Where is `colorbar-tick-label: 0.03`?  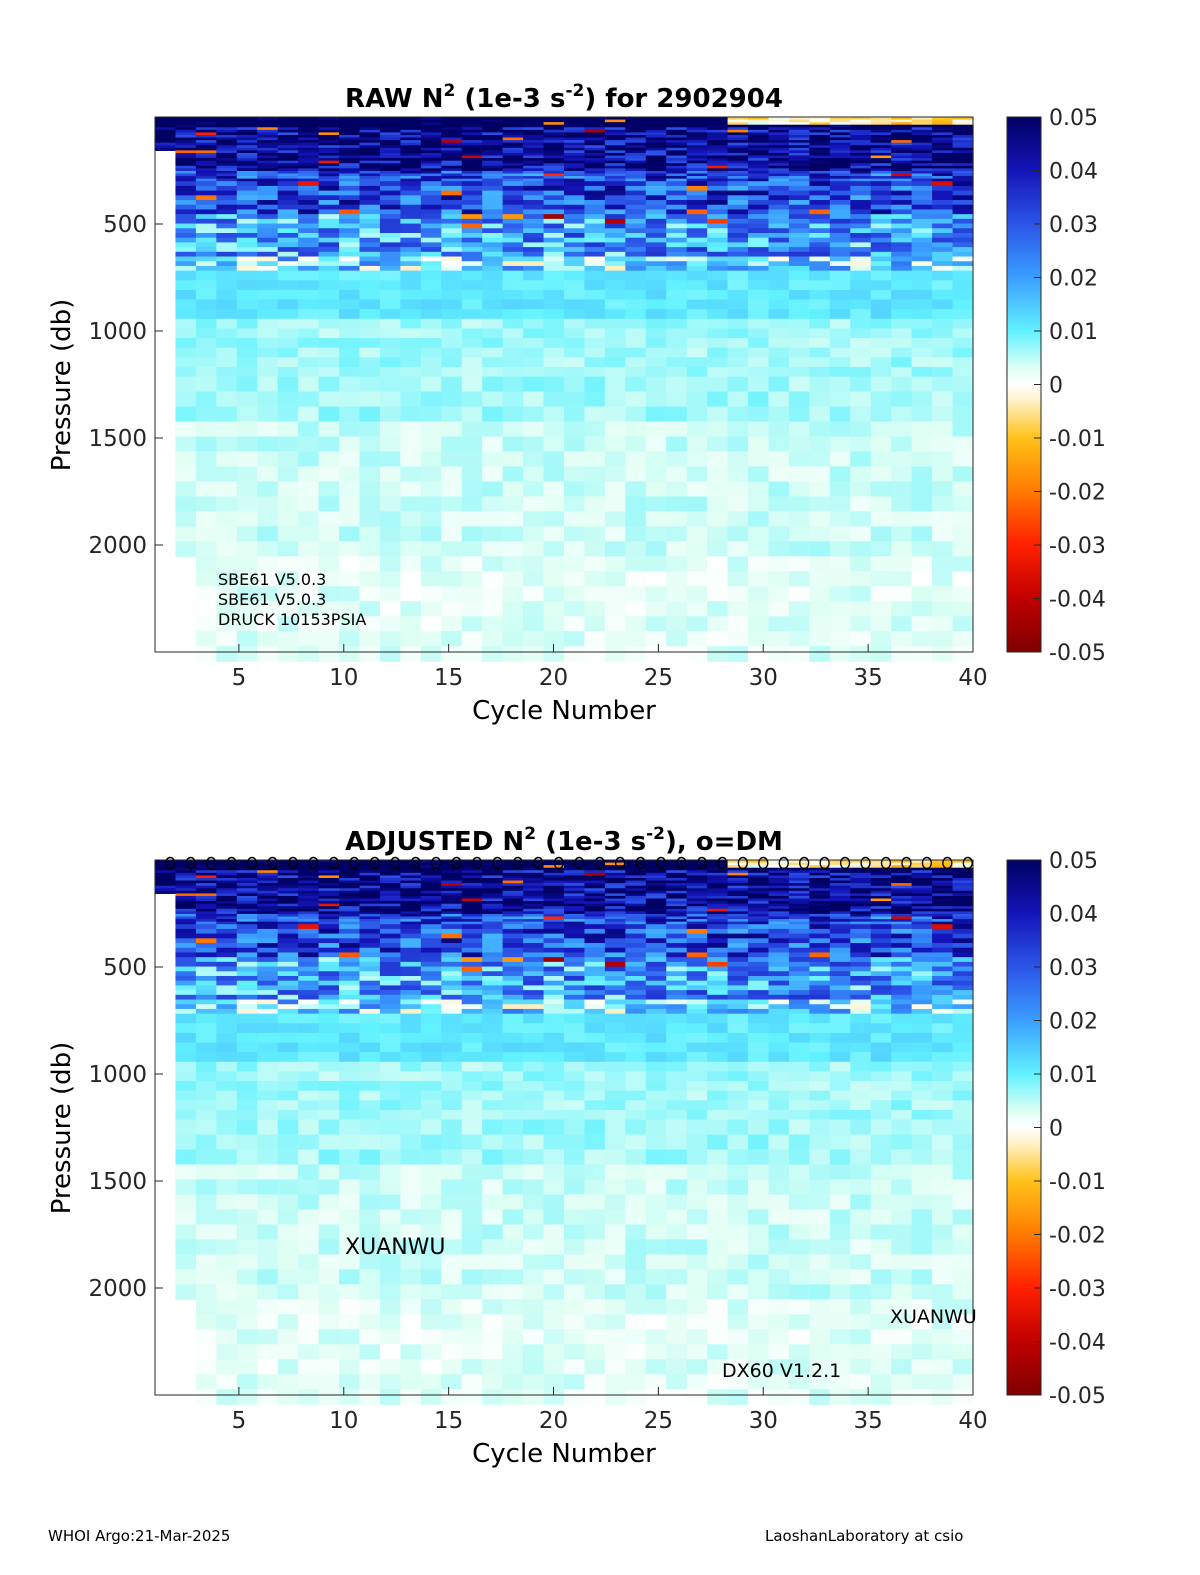 colorbar-tick-label: 0.03 is located at coordinates (1073, 225).